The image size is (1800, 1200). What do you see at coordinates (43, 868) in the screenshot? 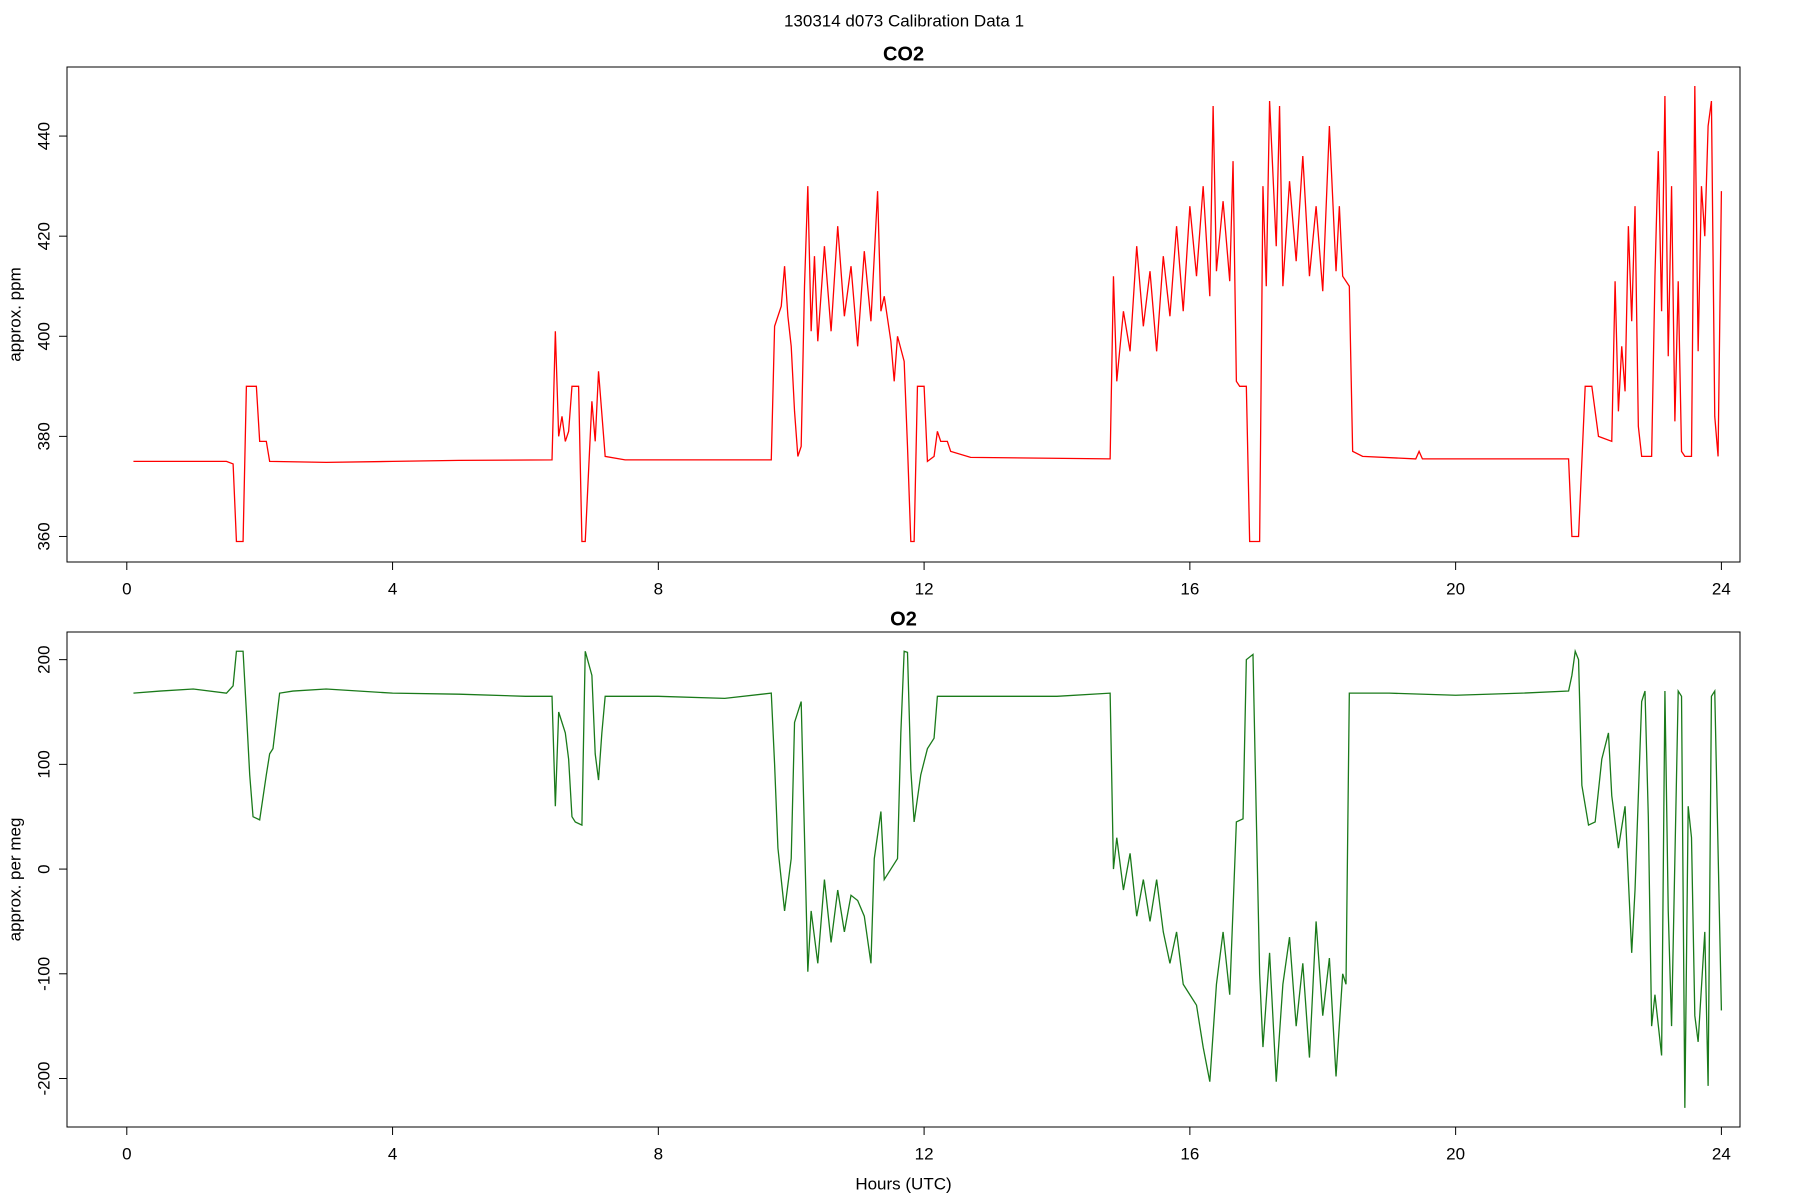
I see `y-tick-label: 0` at bounding box center [43, 868].